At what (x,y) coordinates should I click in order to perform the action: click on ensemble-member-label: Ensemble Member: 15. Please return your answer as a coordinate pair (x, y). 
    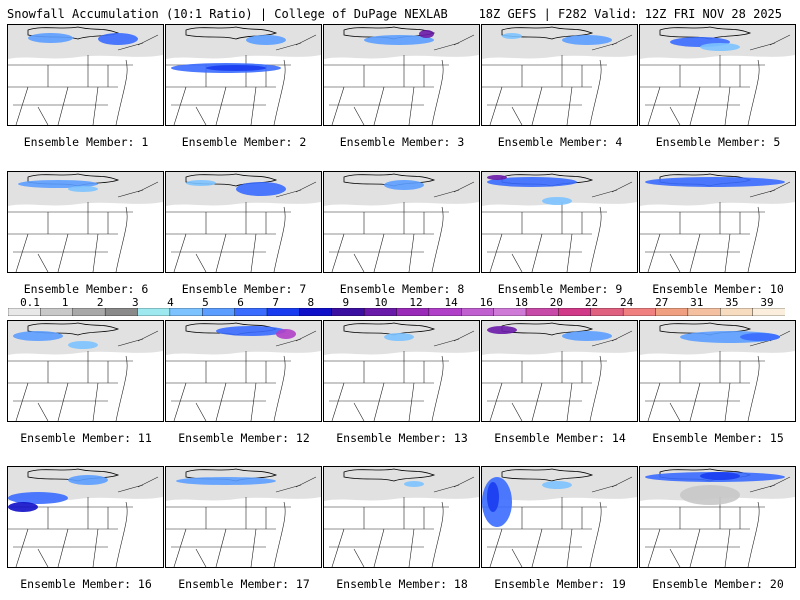
    Looking at the image, I should click on (718, 438).